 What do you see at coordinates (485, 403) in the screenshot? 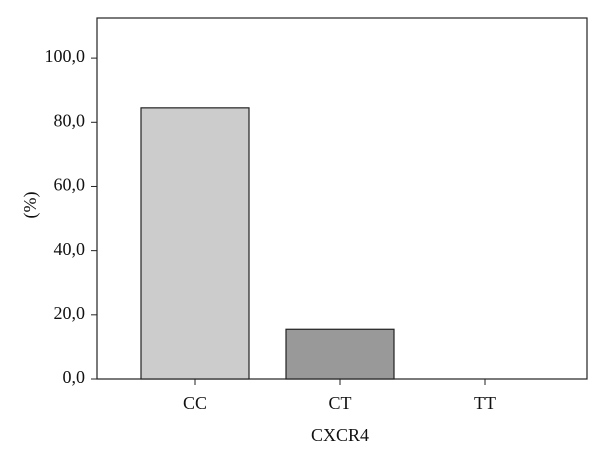
I see `x-tick-label: TT` at bounding box center [485, 403].